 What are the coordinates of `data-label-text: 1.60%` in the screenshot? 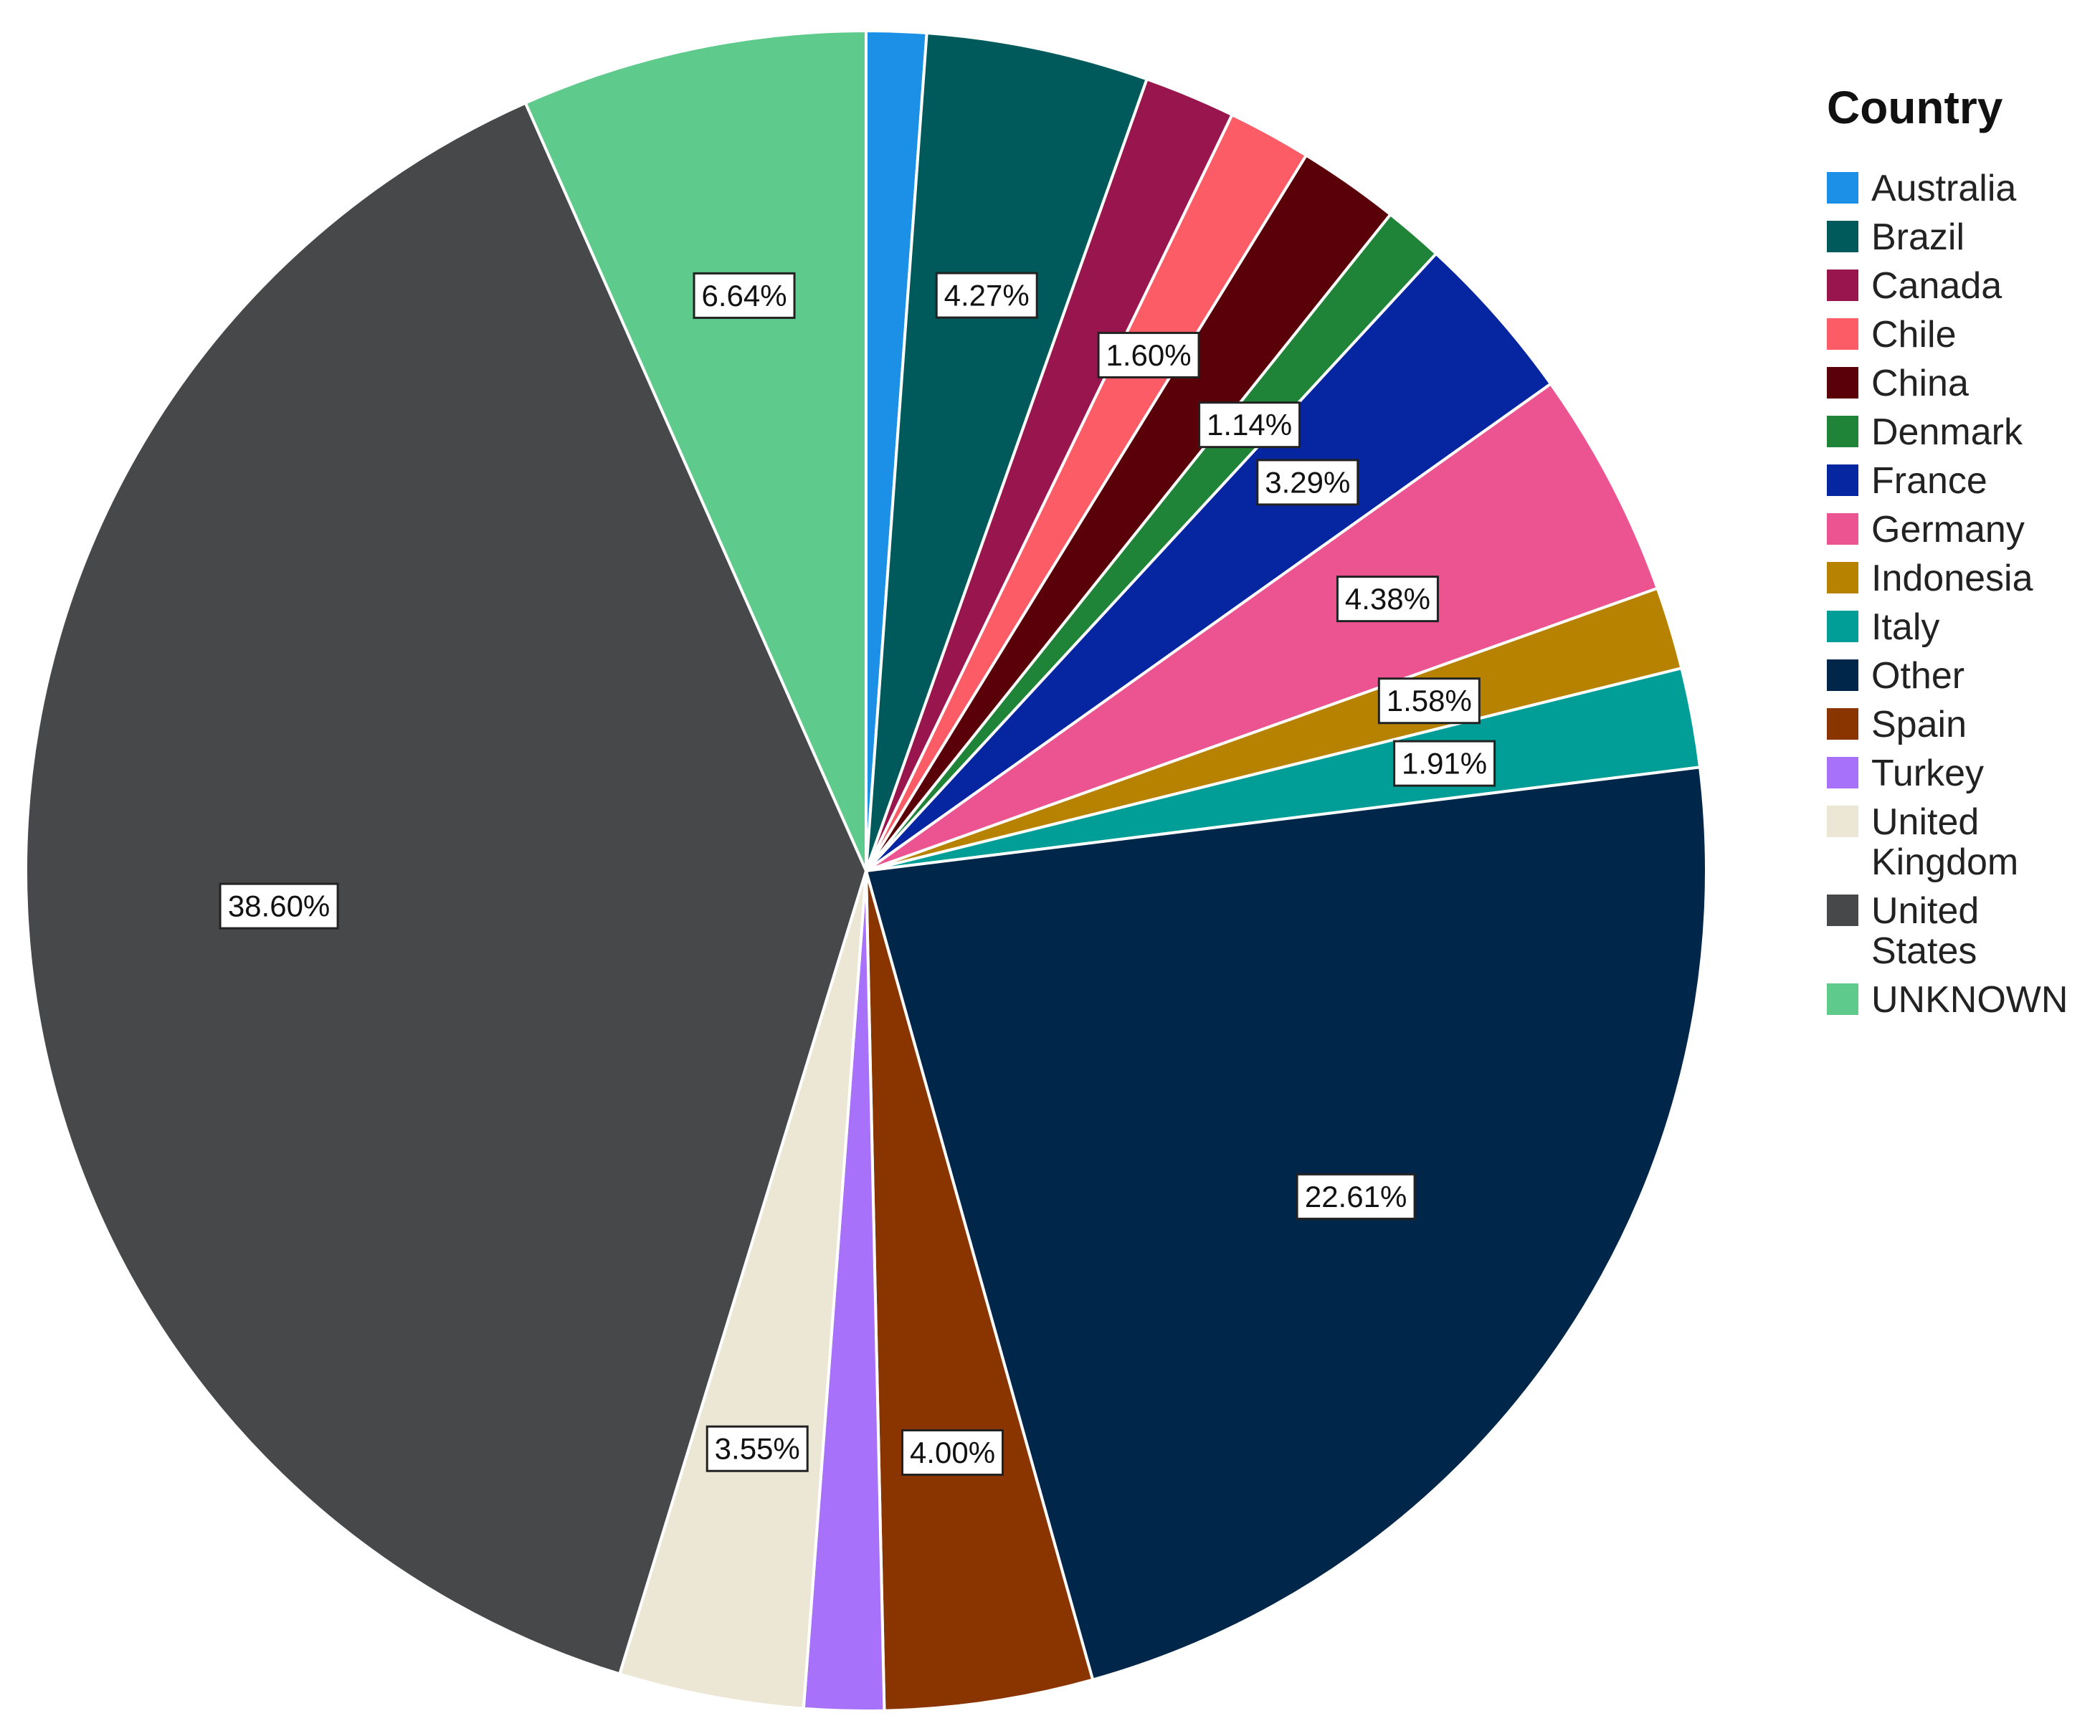 It's located at (1149, 355).